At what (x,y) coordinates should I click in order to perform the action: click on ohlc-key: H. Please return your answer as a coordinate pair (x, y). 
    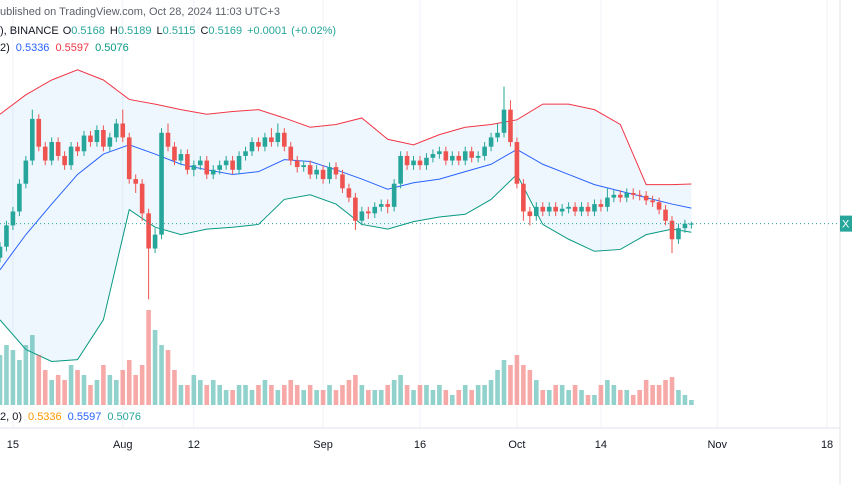
    Looking at the image, I should click on (114, 31).